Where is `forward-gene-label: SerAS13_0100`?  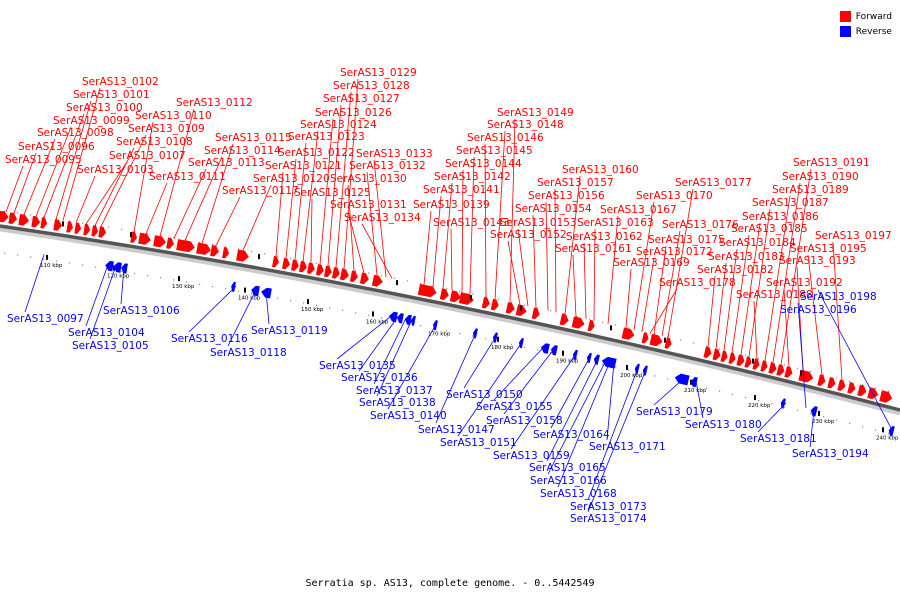 forward-gene-label: SerAS13_0100 is located at coordinates (104, 108).